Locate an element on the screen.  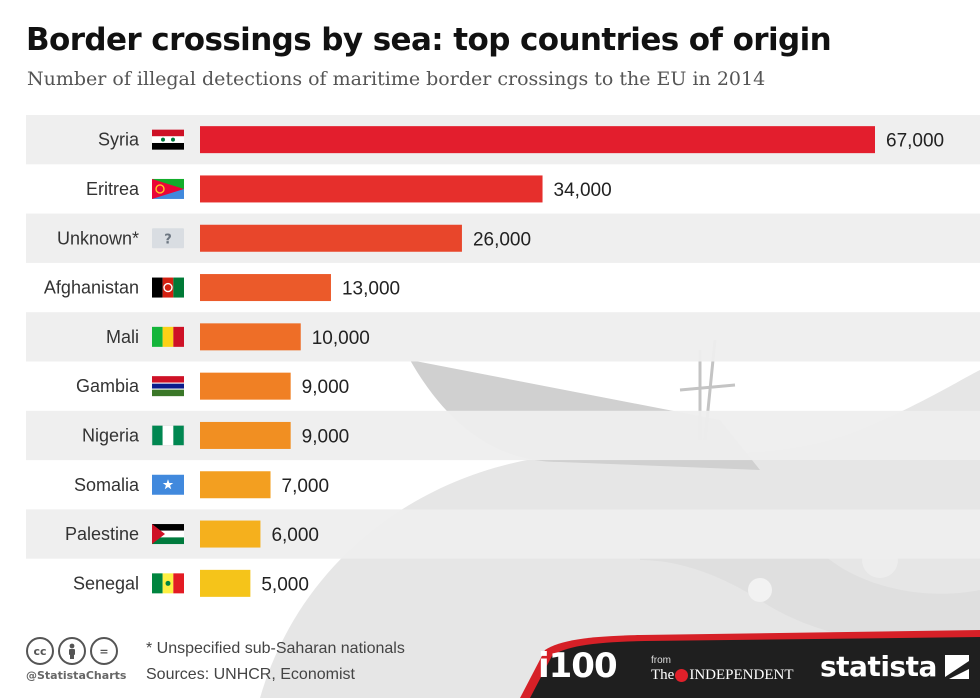
bar-eritrea is located at coordinates (371, 189).